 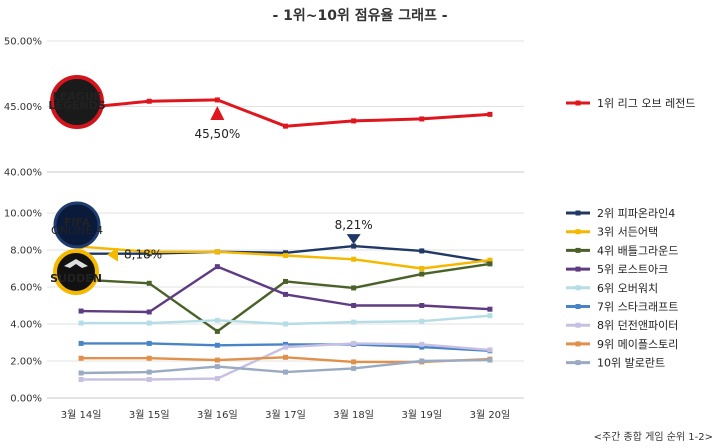 I want to click on y-tick-label: 4.00%, so click(x=26, y=325).